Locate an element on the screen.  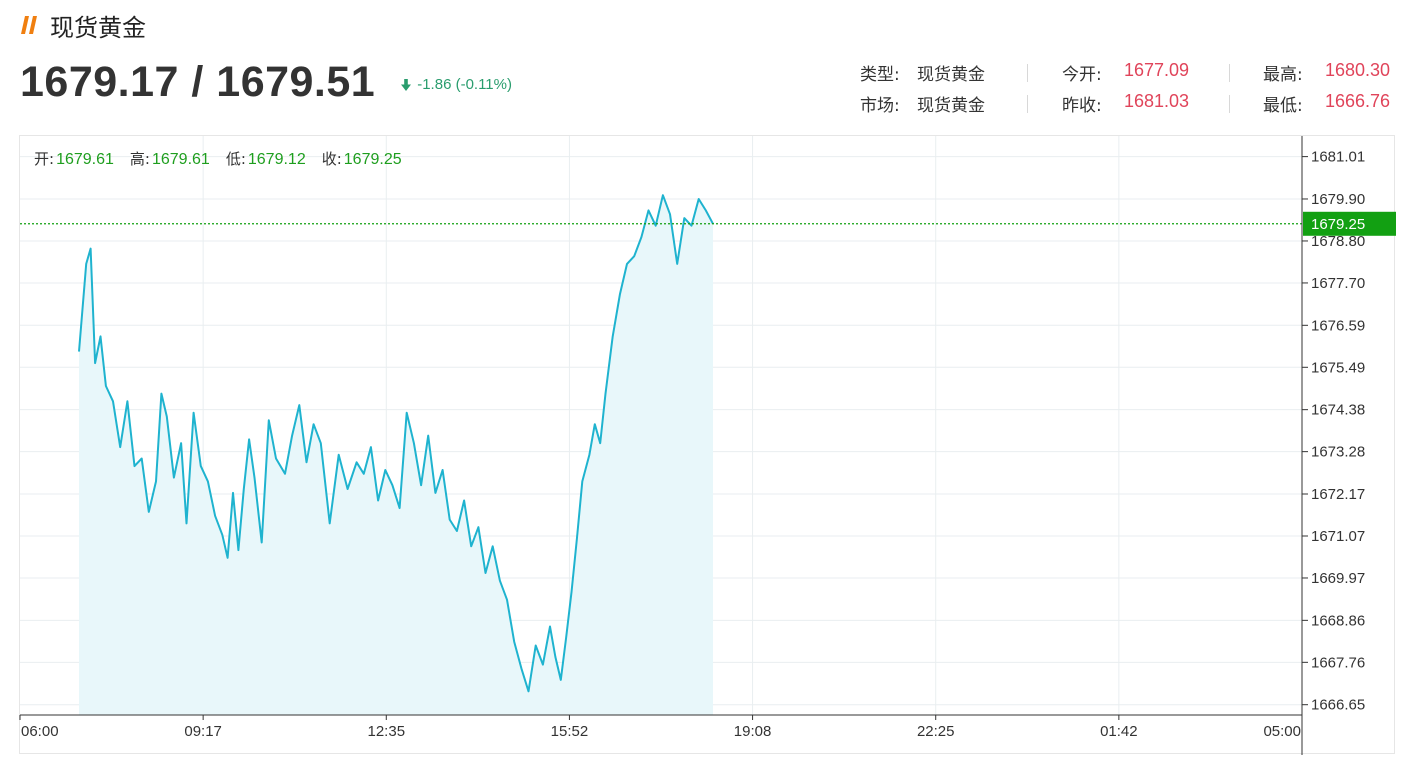
y-tick-label: 1681.01 is located at coordinates (1338, 157).